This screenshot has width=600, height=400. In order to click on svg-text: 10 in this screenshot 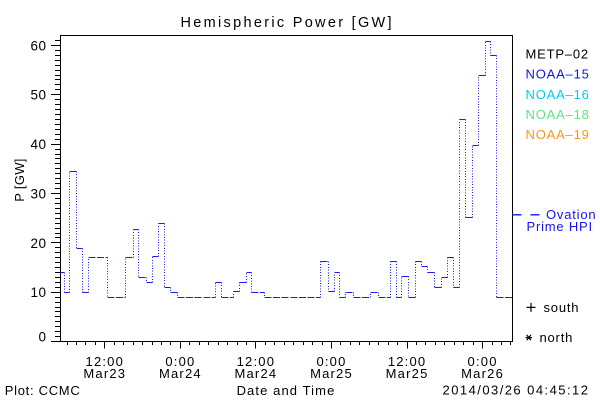, I will do `click(38, 292)`.